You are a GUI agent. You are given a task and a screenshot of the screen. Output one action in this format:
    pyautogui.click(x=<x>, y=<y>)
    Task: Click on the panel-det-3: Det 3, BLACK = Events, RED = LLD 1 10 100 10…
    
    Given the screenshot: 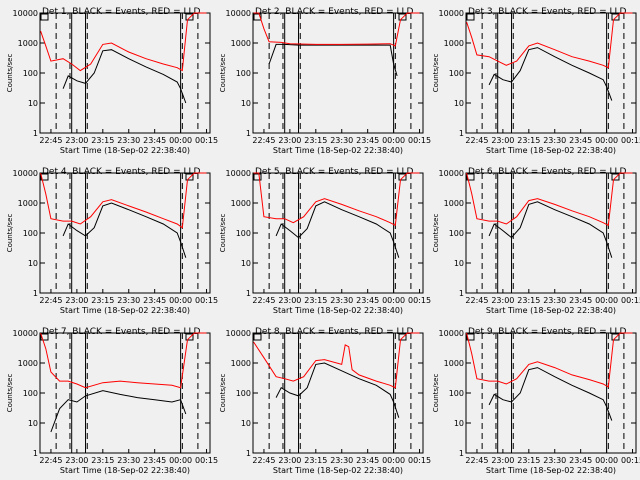 What is the action you would take?
    pyautogui.click(x=536, y=81)
    